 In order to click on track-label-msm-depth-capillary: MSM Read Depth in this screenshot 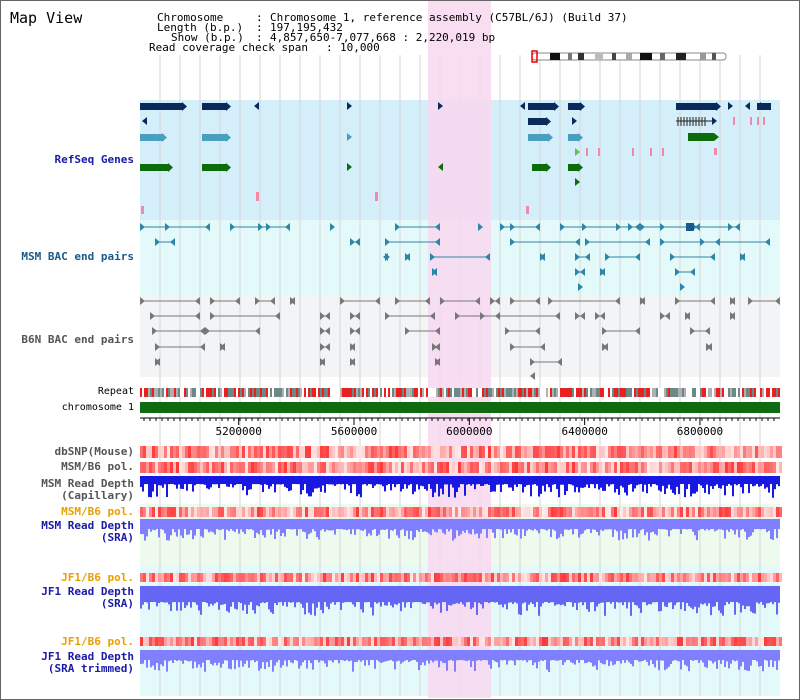, I will do `click(87, 483)`.